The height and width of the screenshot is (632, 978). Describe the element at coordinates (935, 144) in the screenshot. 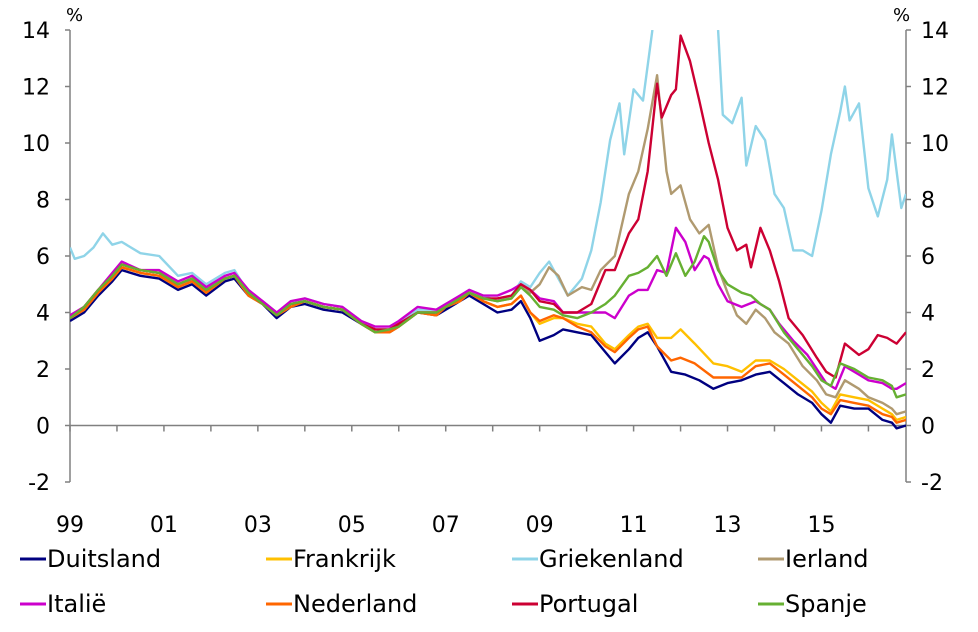

I see `y-tick-label-right: 10` at that location.